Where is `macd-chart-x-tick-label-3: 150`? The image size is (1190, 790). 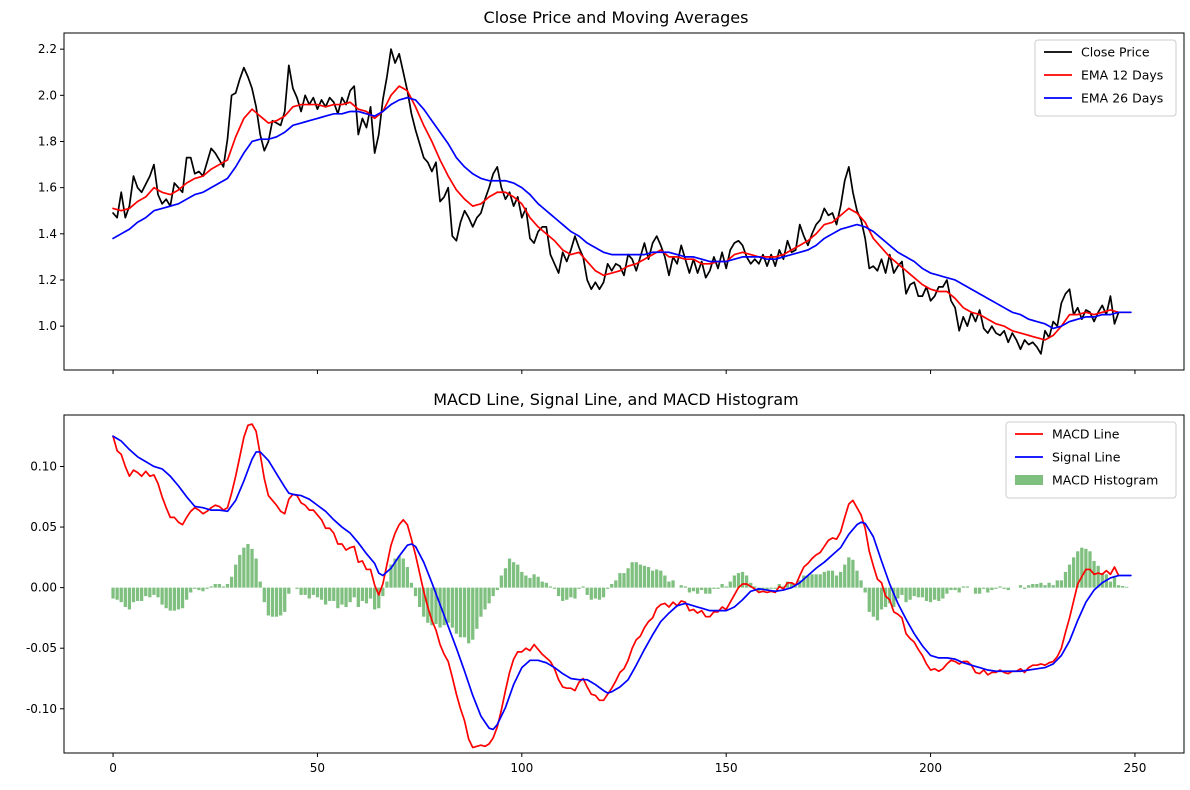 macd-chart-x-tick-label-3: 150 is located at coordinates (726, 768).